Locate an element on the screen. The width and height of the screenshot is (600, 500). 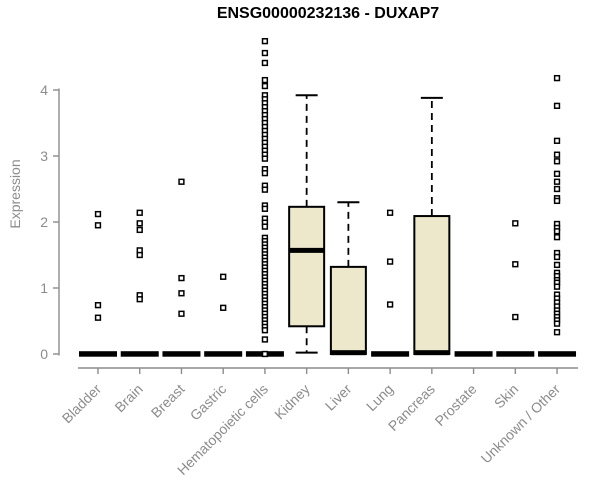
y-tick-label: 1 is located at coordinates (44, 288).